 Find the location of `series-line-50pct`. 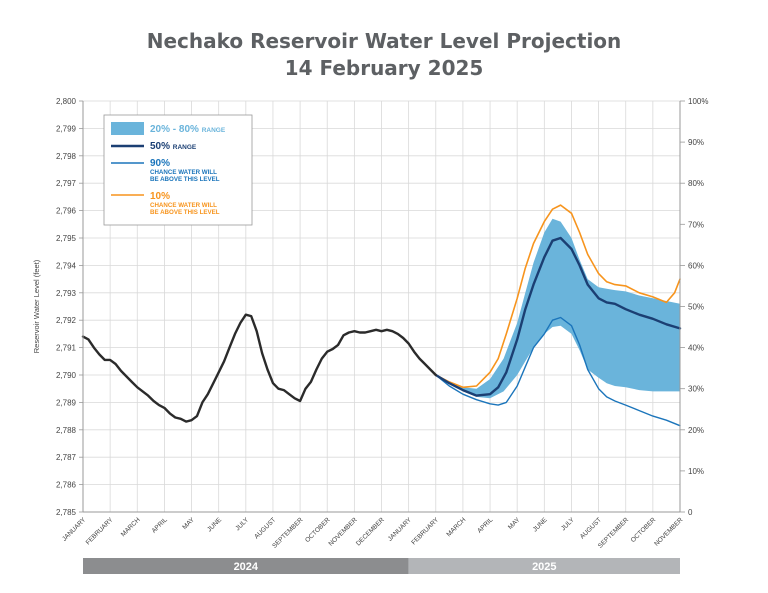

series-line-50pct is located at coordinates (558, 316).